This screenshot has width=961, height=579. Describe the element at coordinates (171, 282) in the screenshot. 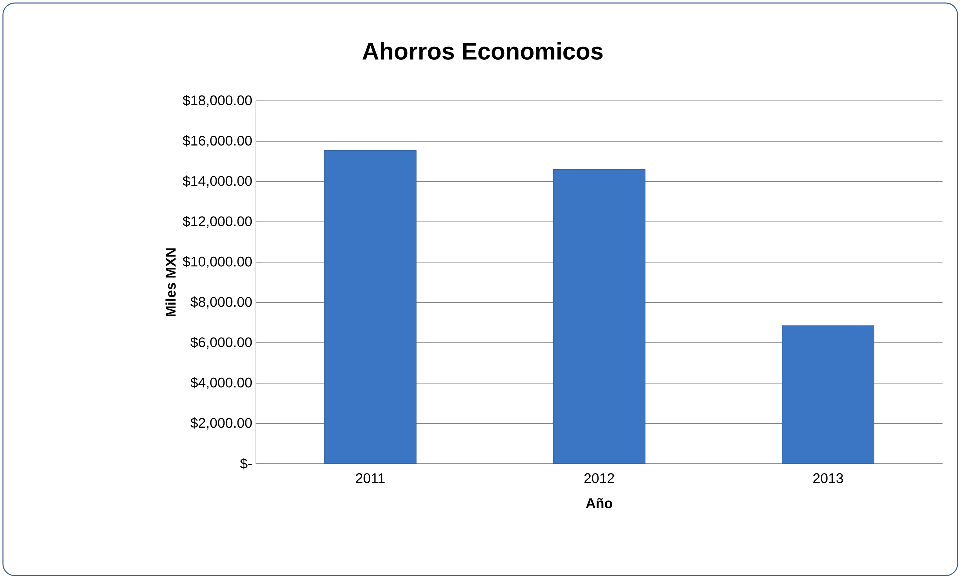

I see `y-axis-title: Miles MXN` at that location.